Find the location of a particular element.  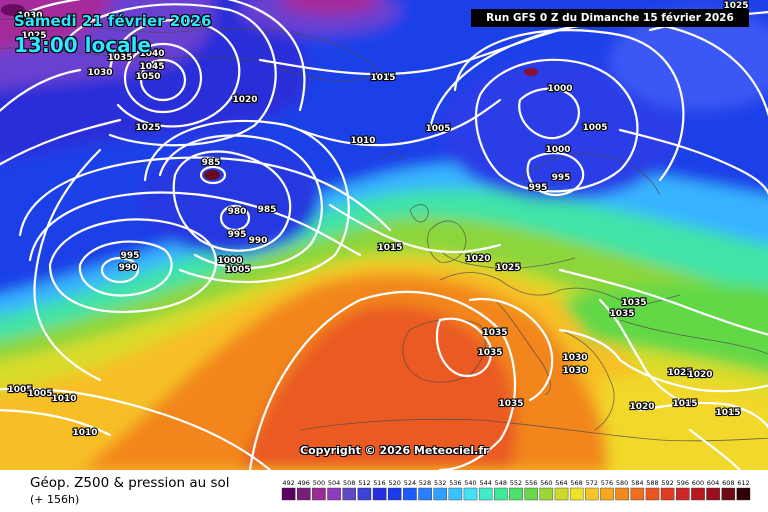

scale-label: 576 is located at coordinates (607, 483).